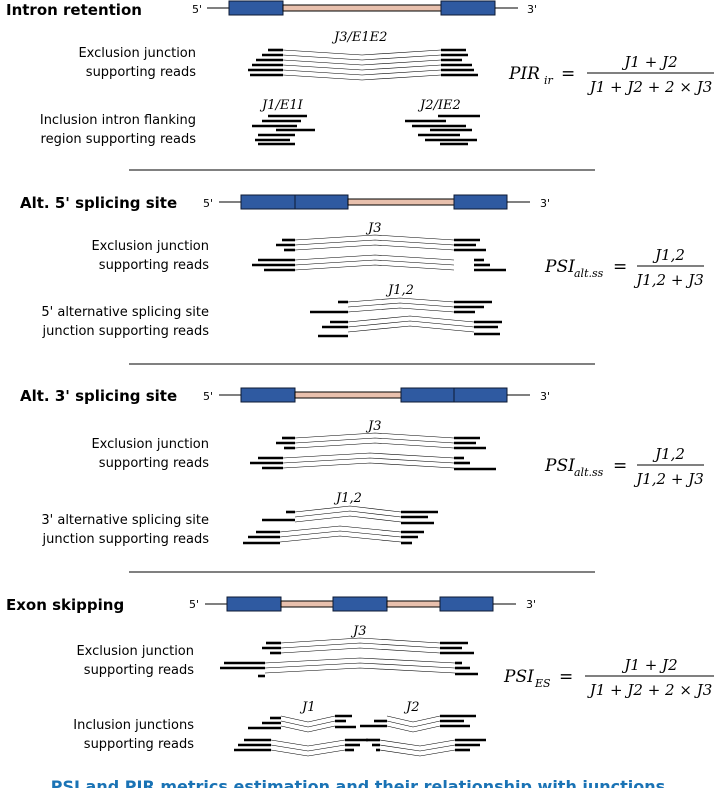 The image size is (716, 788). I want to click on cassette-exon, so click(360, 604).